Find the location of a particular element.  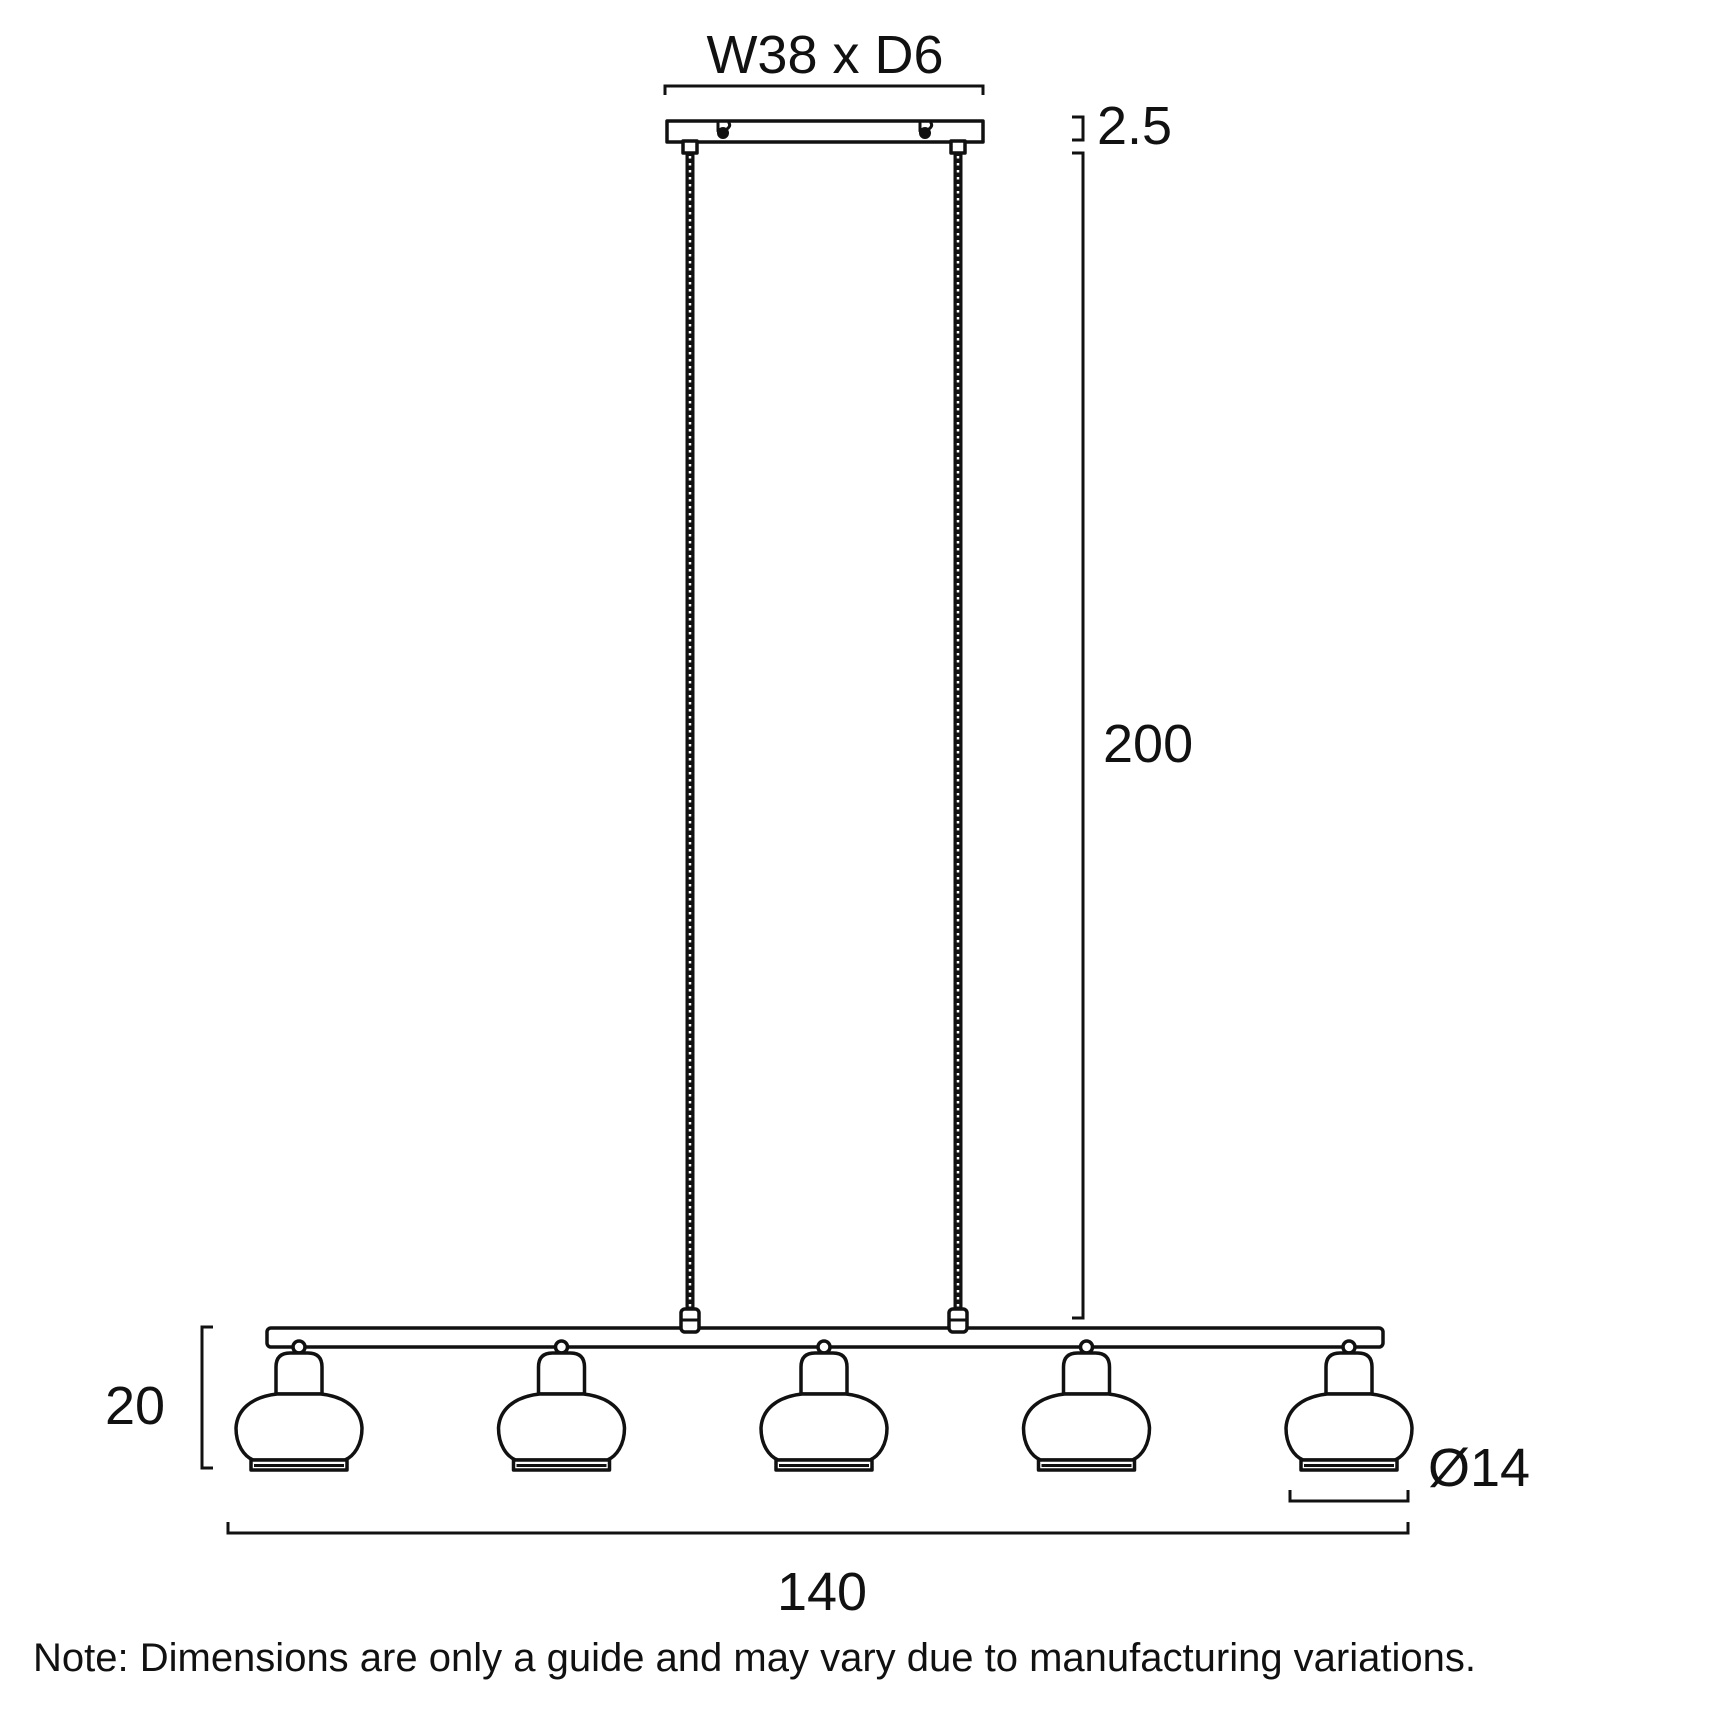

dimension-canopy-height: 2.5 is located at coordinates (1122, 126).